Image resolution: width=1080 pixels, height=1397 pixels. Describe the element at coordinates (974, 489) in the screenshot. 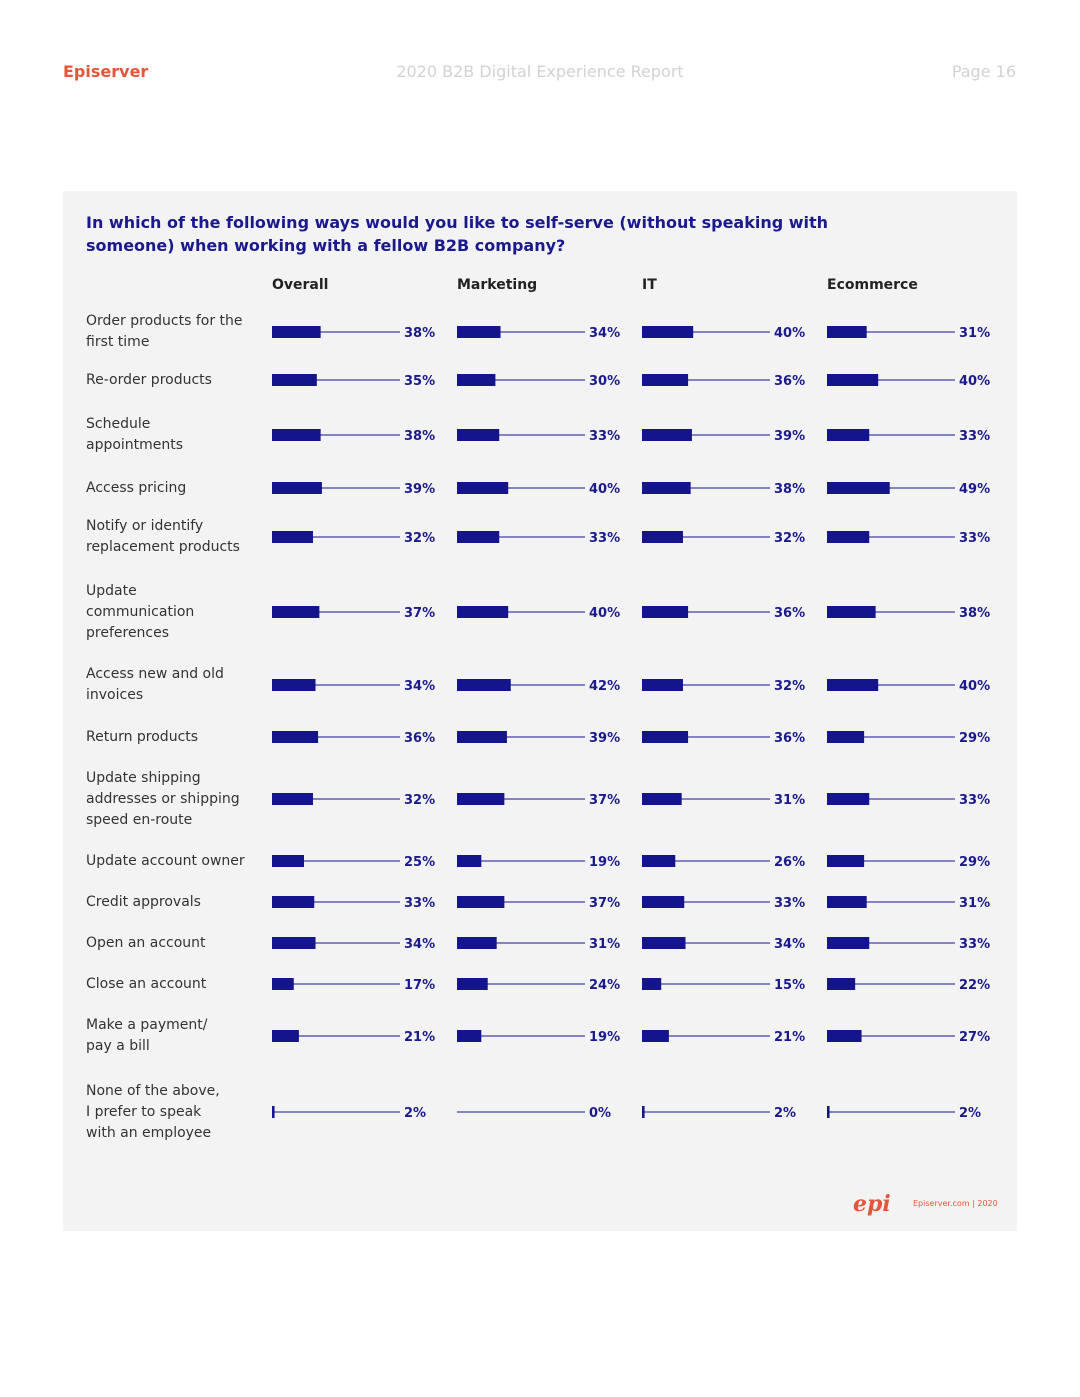

I see `value-label: 49%` at that location.